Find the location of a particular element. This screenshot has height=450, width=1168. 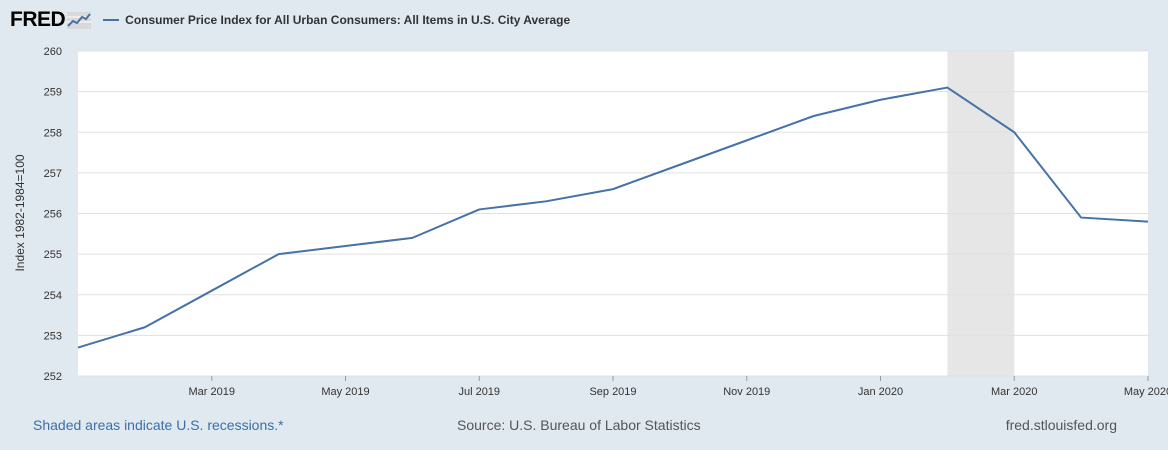

x-tick-label: Jan 2020 is located at coordinates (880, 392).